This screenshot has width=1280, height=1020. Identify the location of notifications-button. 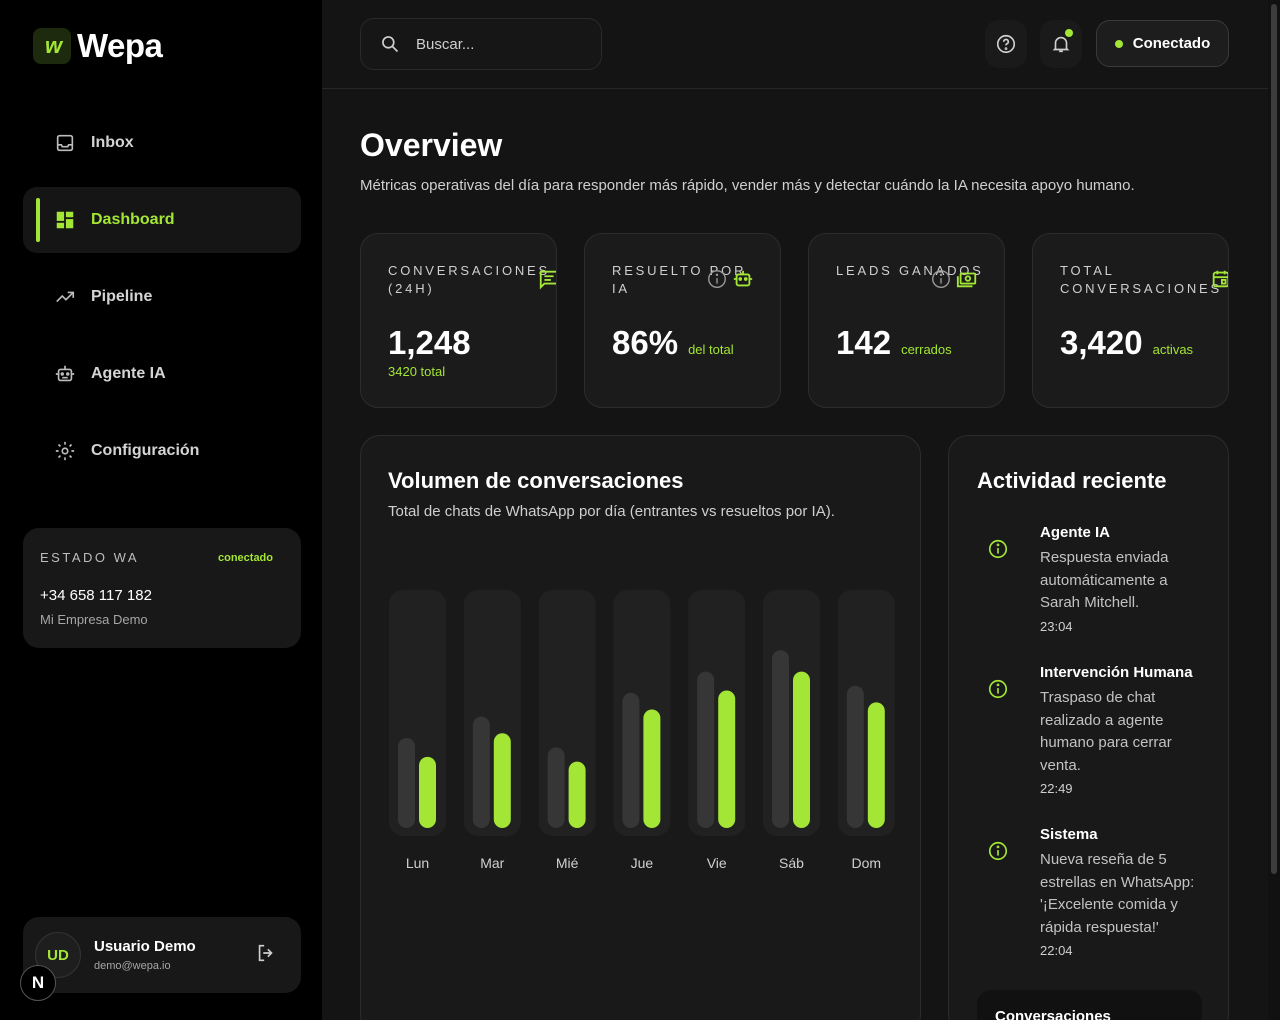
(1061, 44).